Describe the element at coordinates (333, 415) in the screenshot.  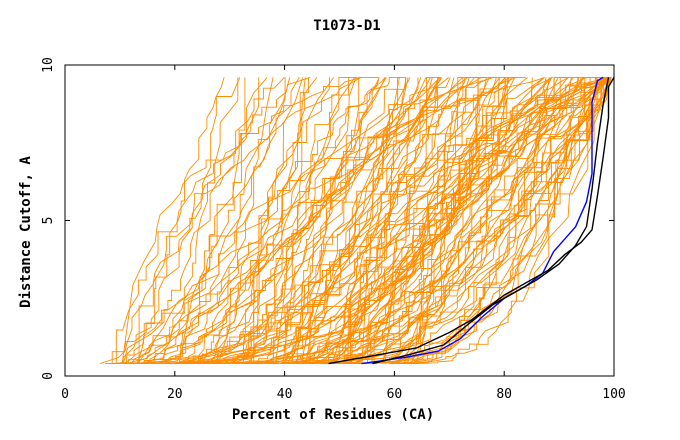
I see `x-axis-title: Percent of Residues (CA)` at that location.